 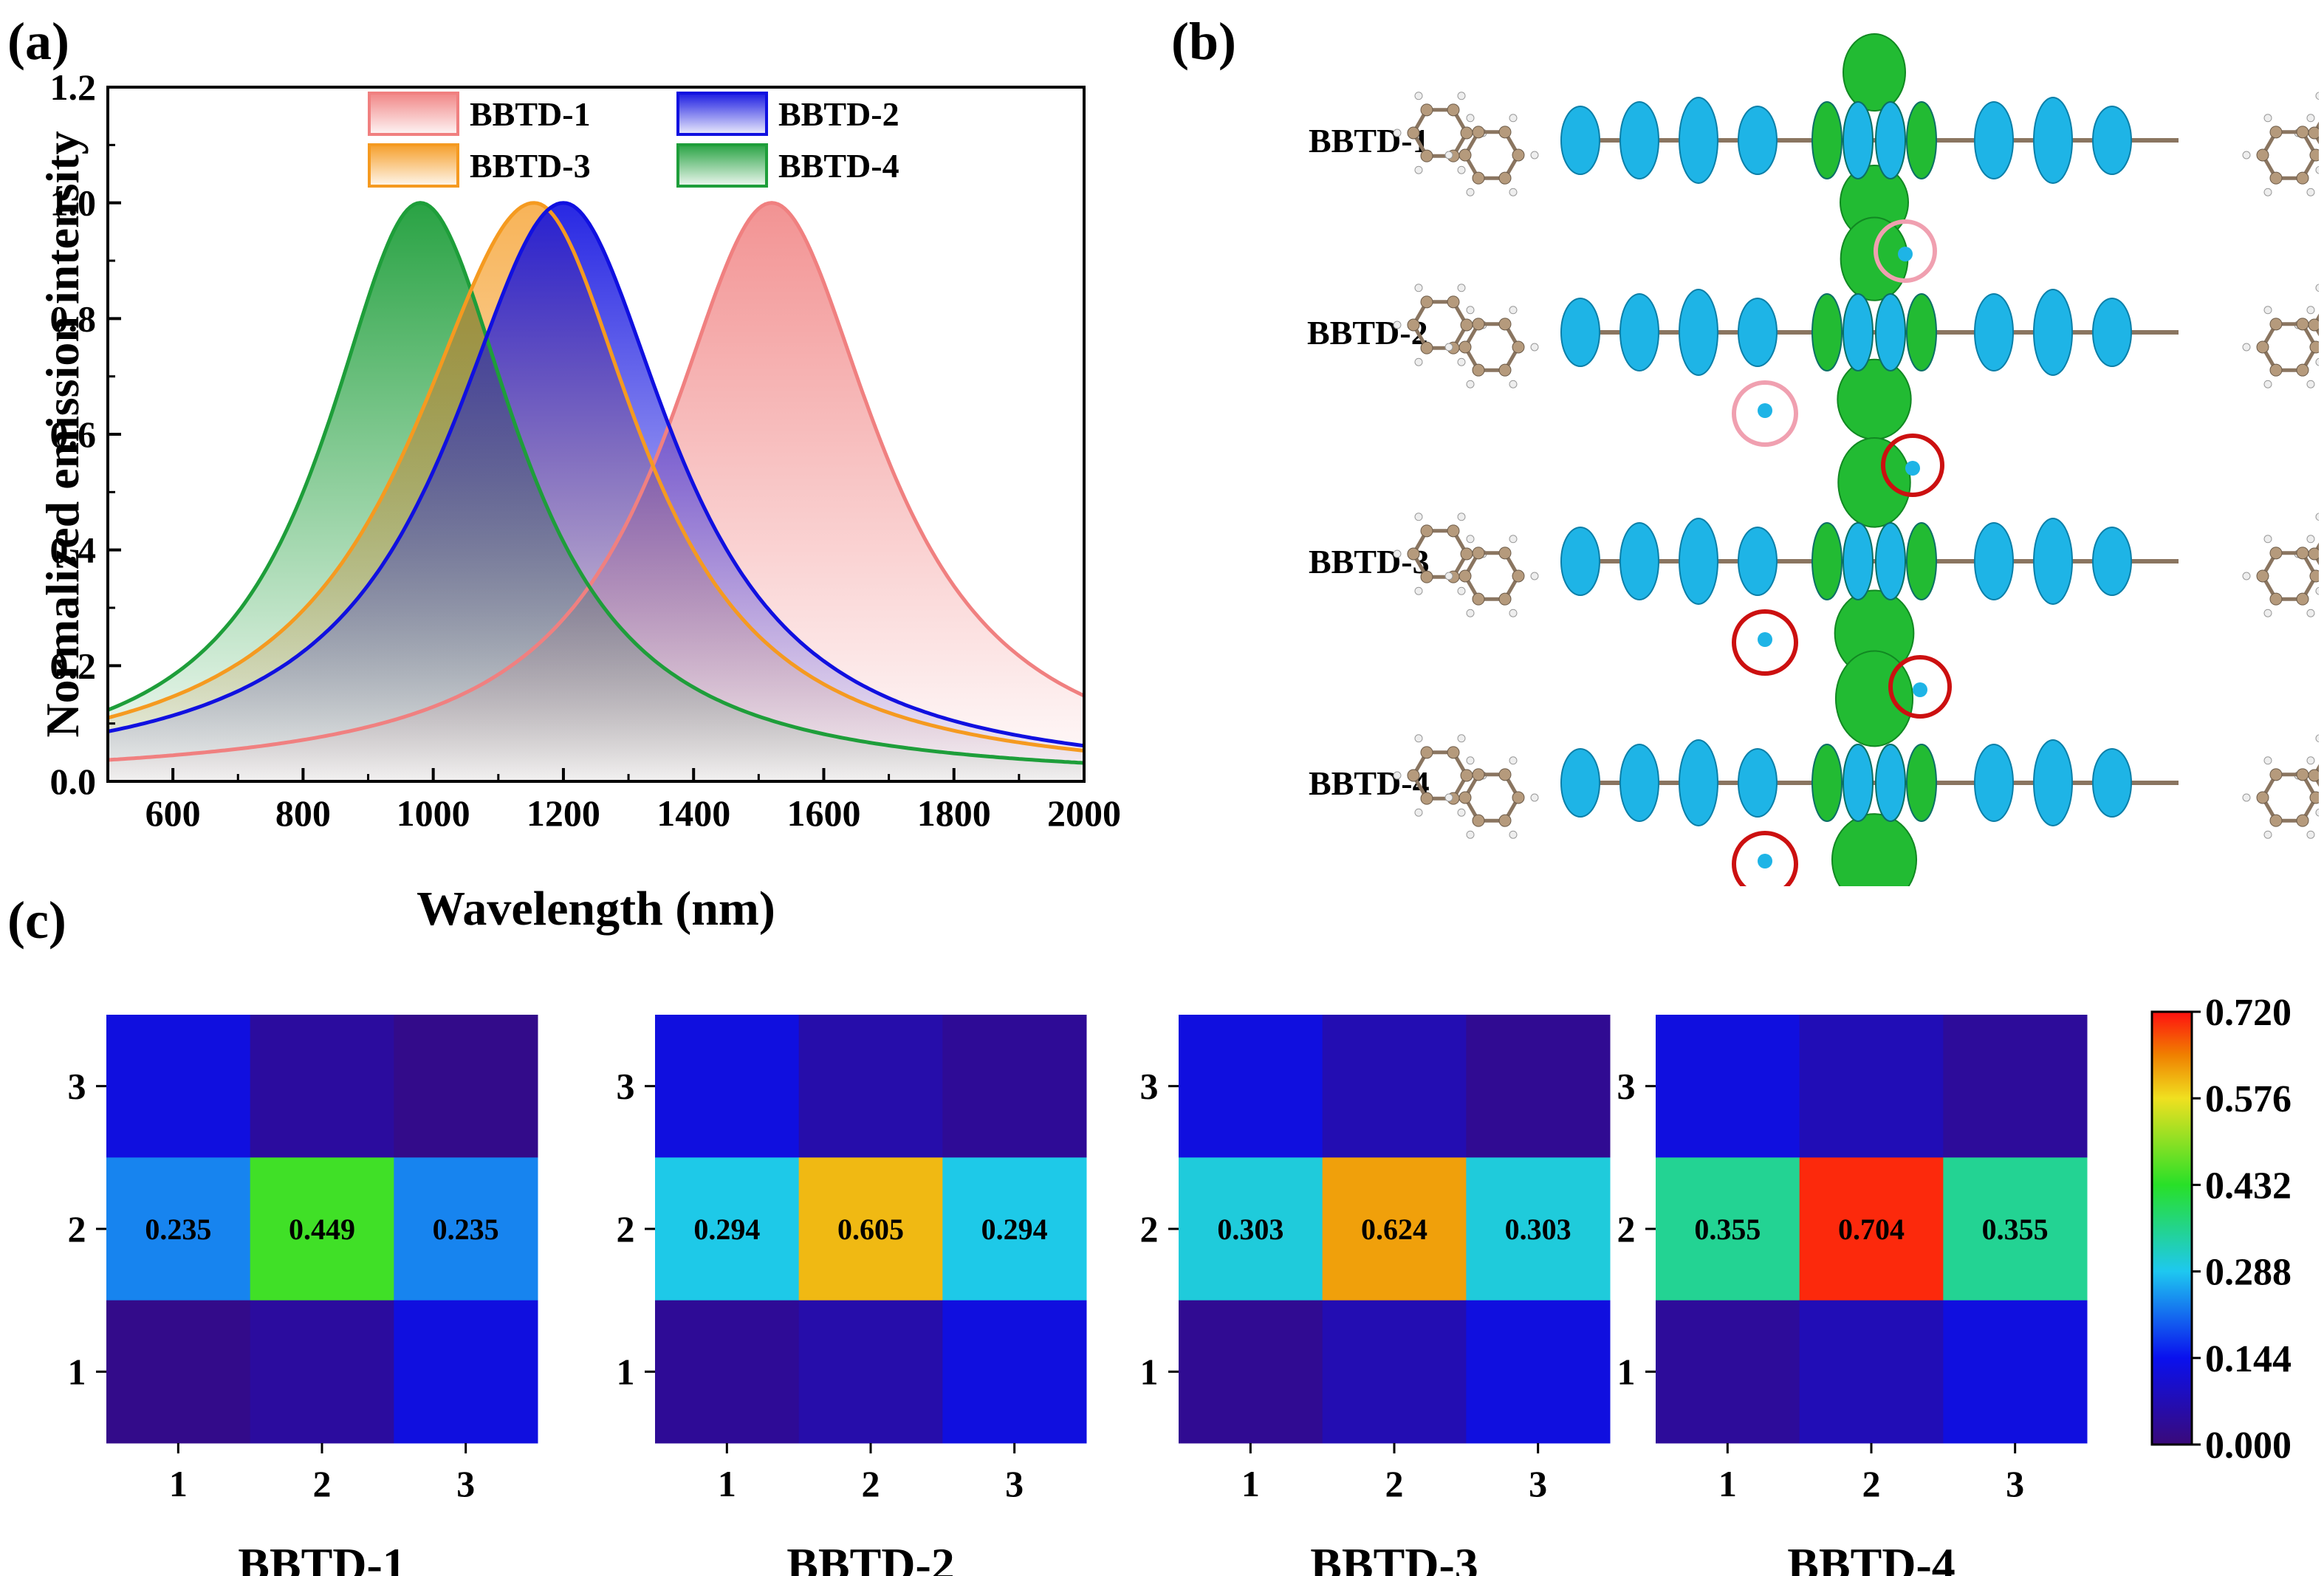 What do you see at coordinates (2248, 1099) in the screenshot?
I see `colorbar-tick-label: 0.576` at bounding box center [2248, 1099].